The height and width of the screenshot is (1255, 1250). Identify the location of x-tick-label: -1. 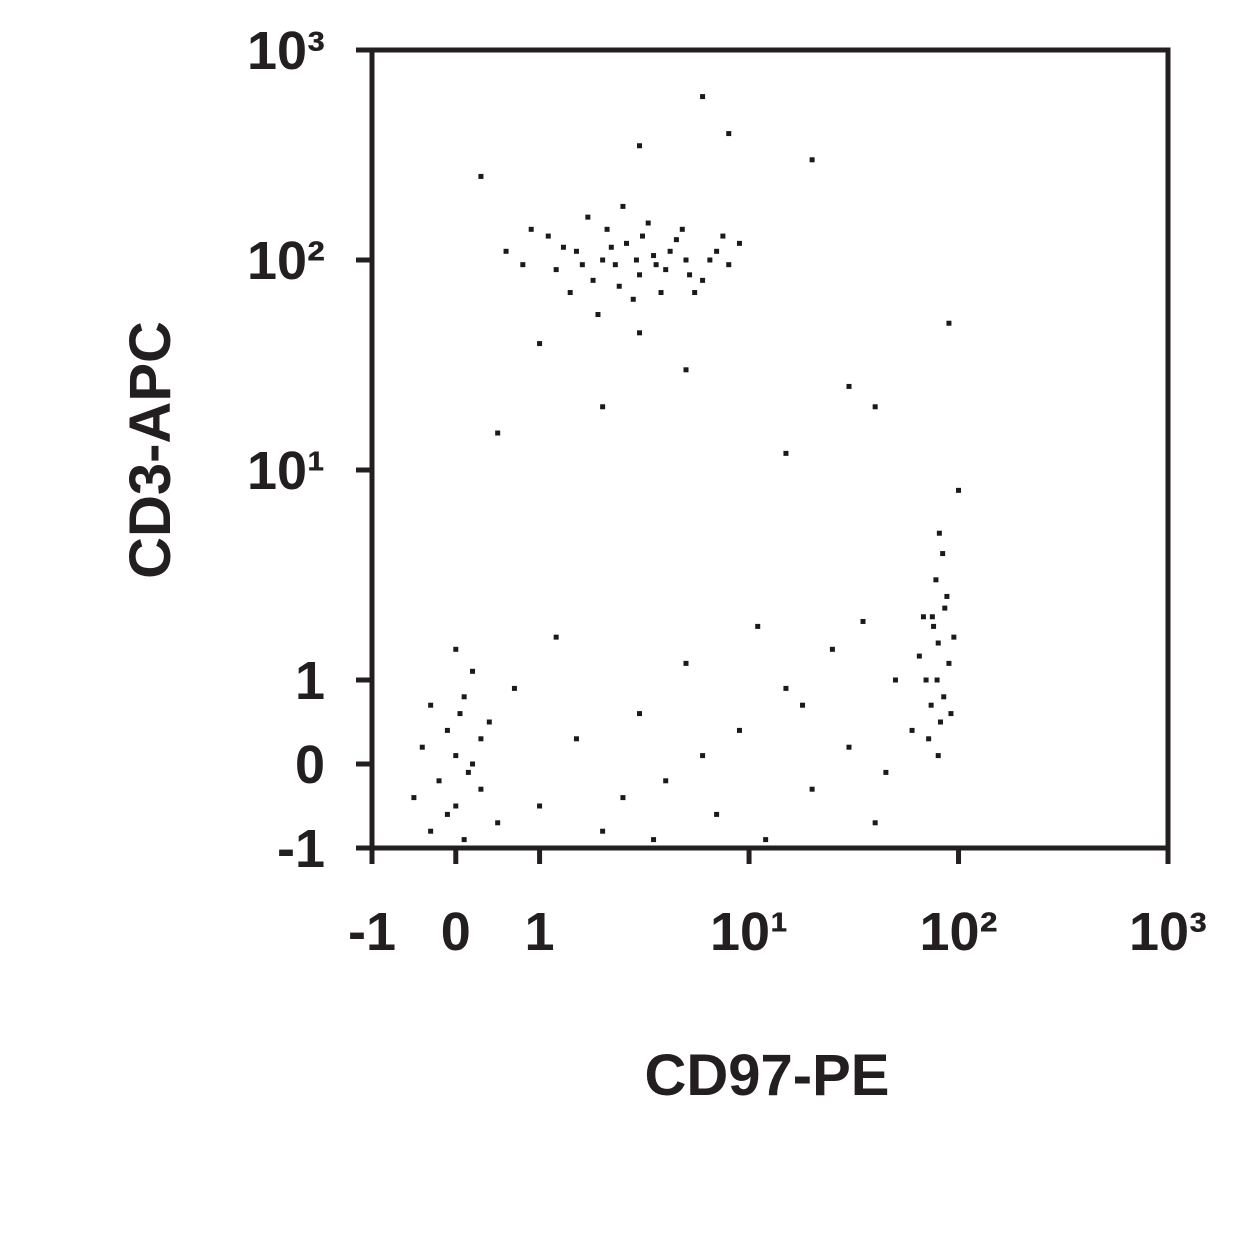
(372, 932).